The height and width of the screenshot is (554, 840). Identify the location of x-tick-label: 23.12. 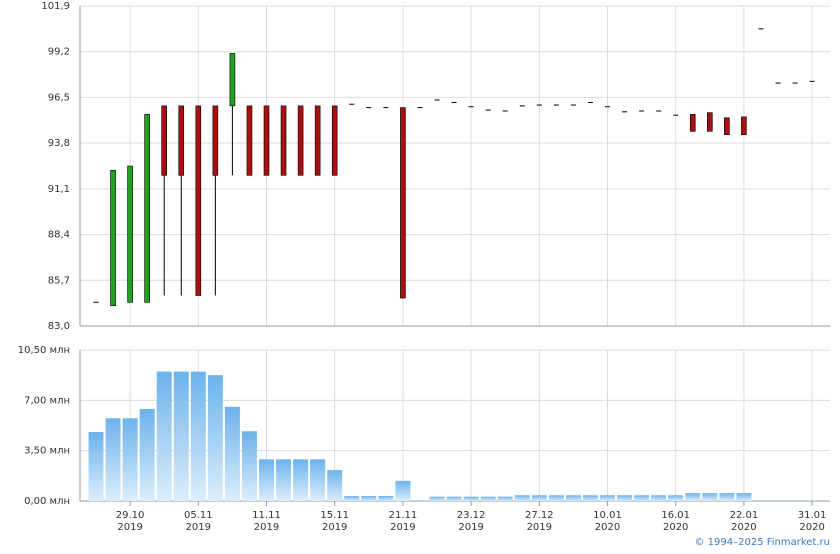
(471, 515).